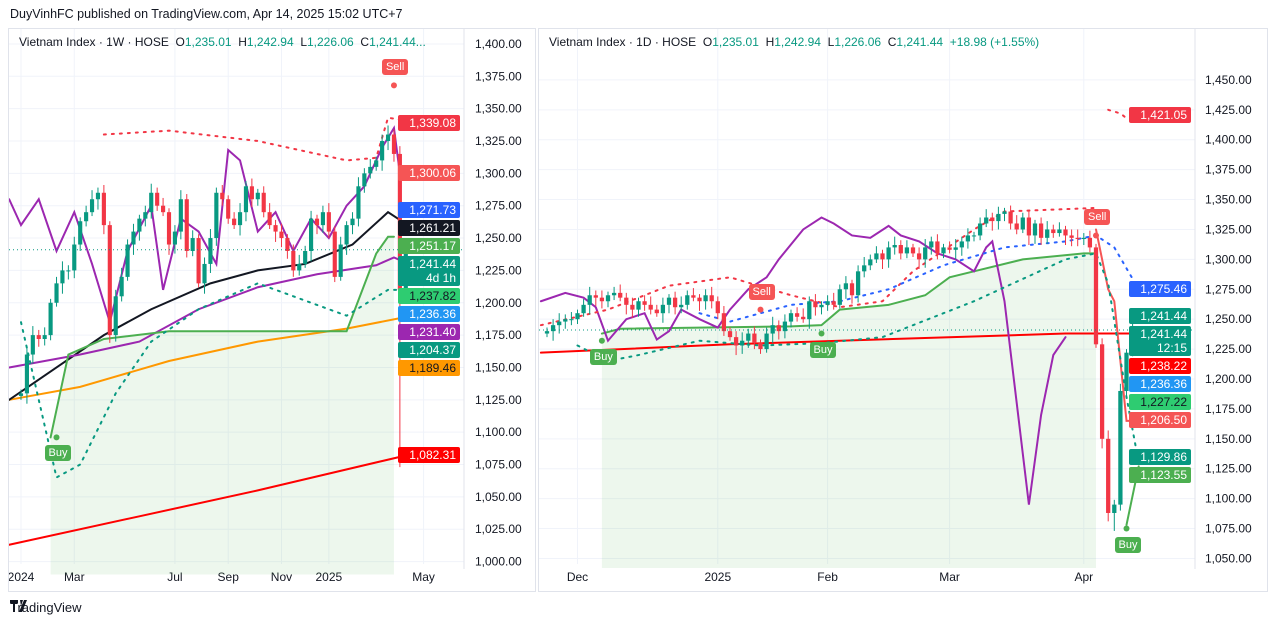 Image resolution: width=1276 pixels, height=626 pixels. What do you see at coordinates (761, 291) in the screenshot?
I see `sell-signal-marker: Sell` at bounding box center [761, 291].